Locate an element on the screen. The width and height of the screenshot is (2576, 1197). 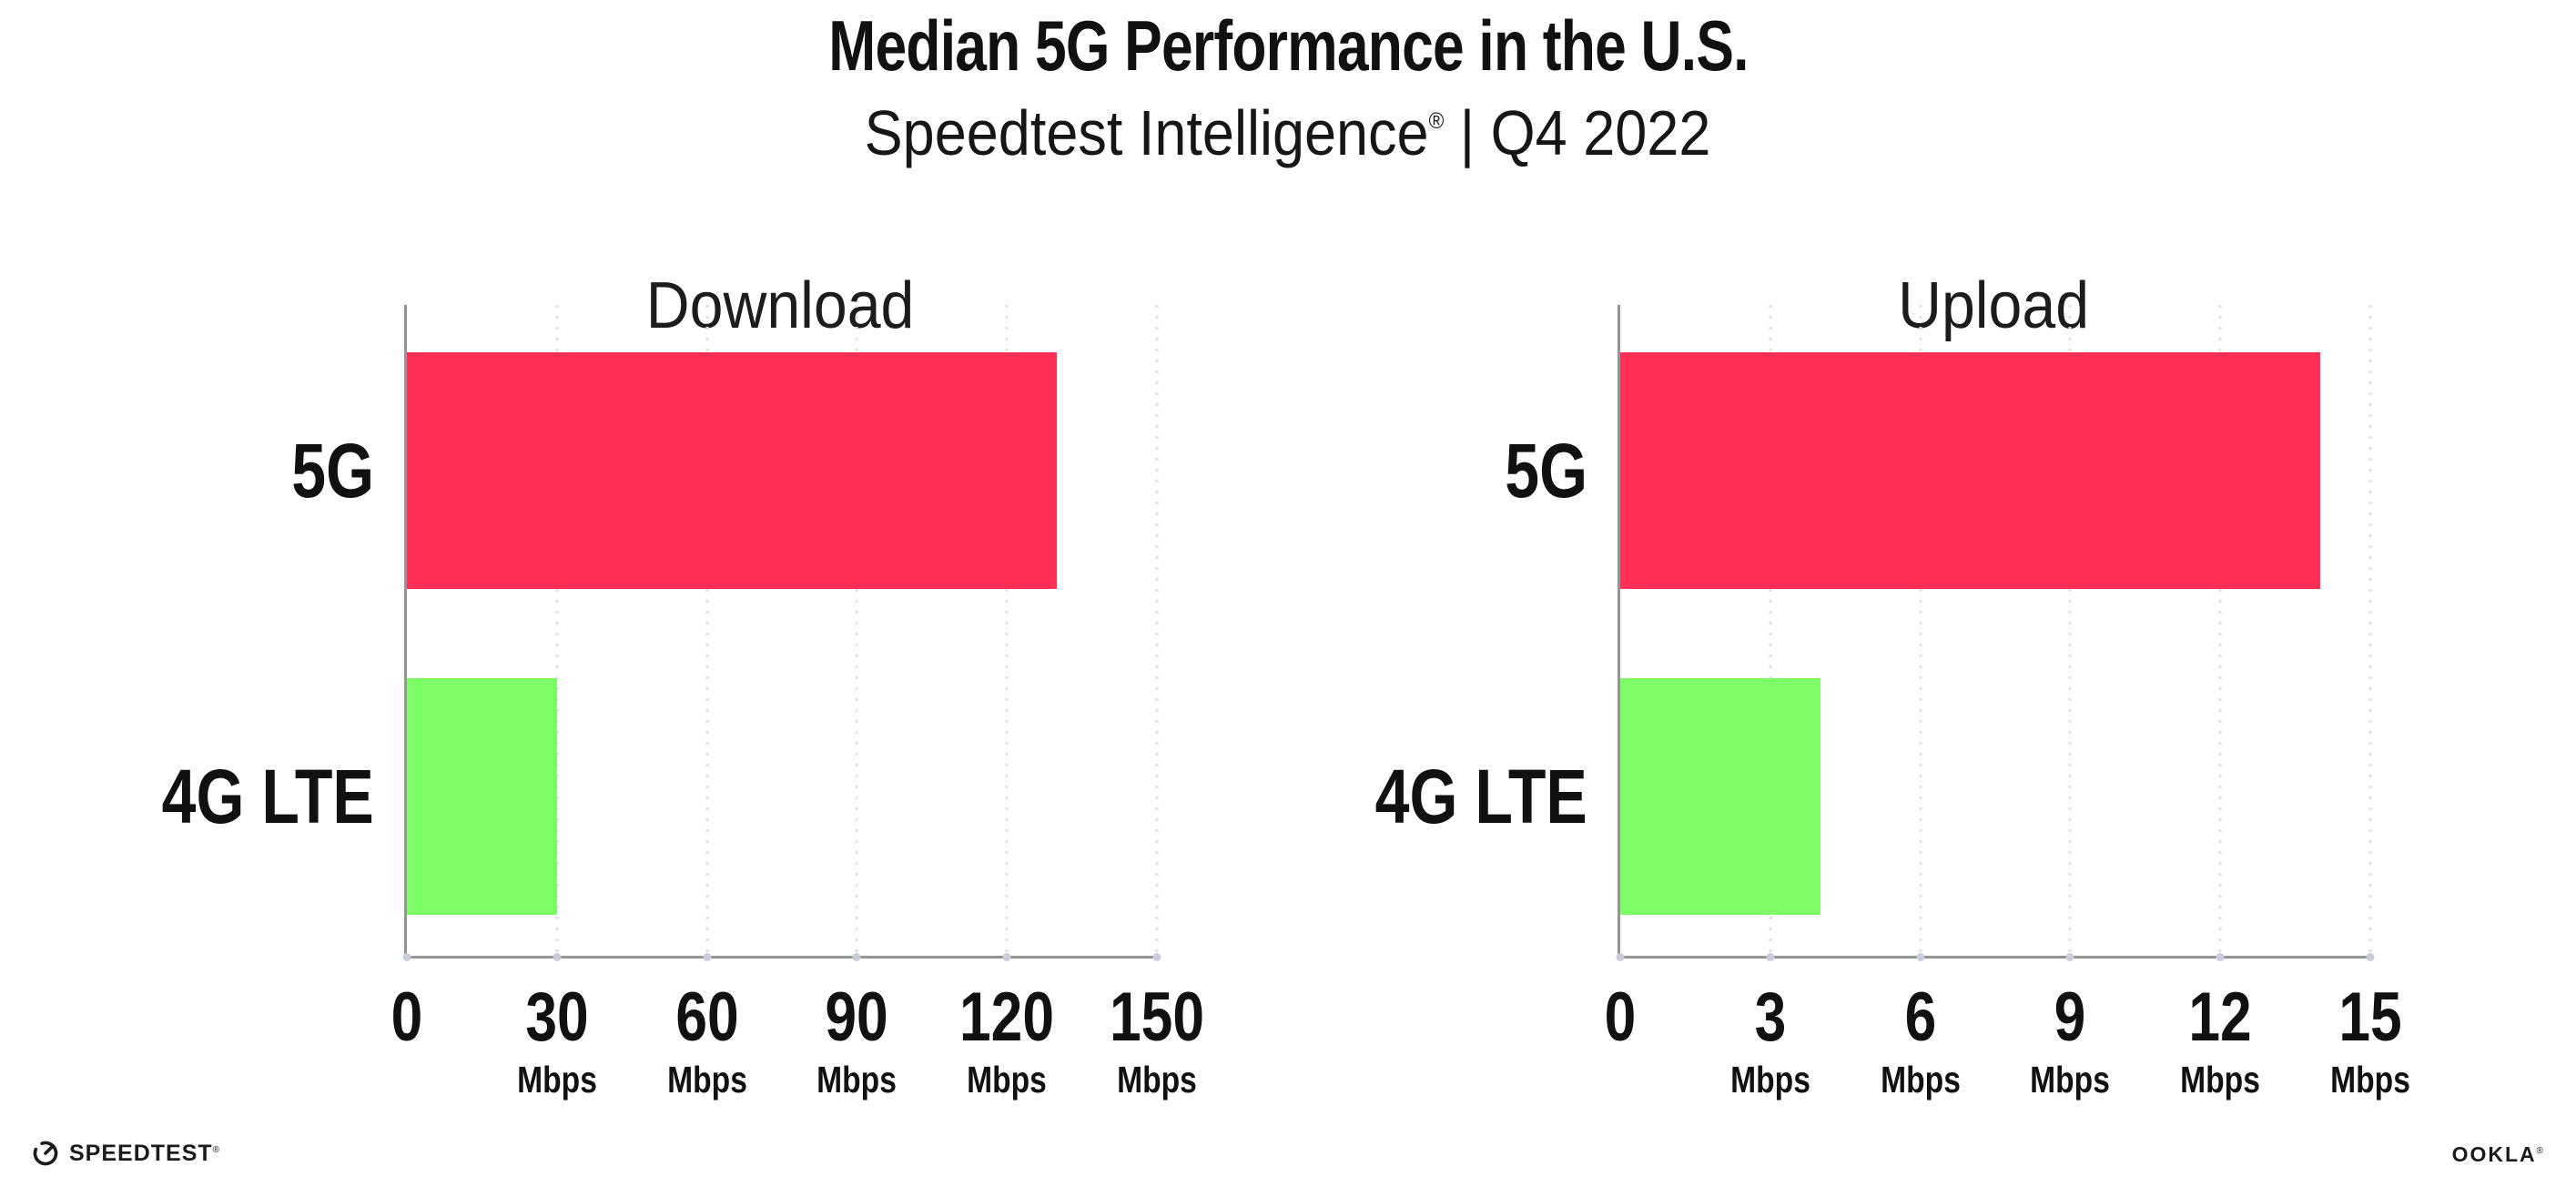
download-row-label-5g-text: 5G is located at coordinates (332, 470).